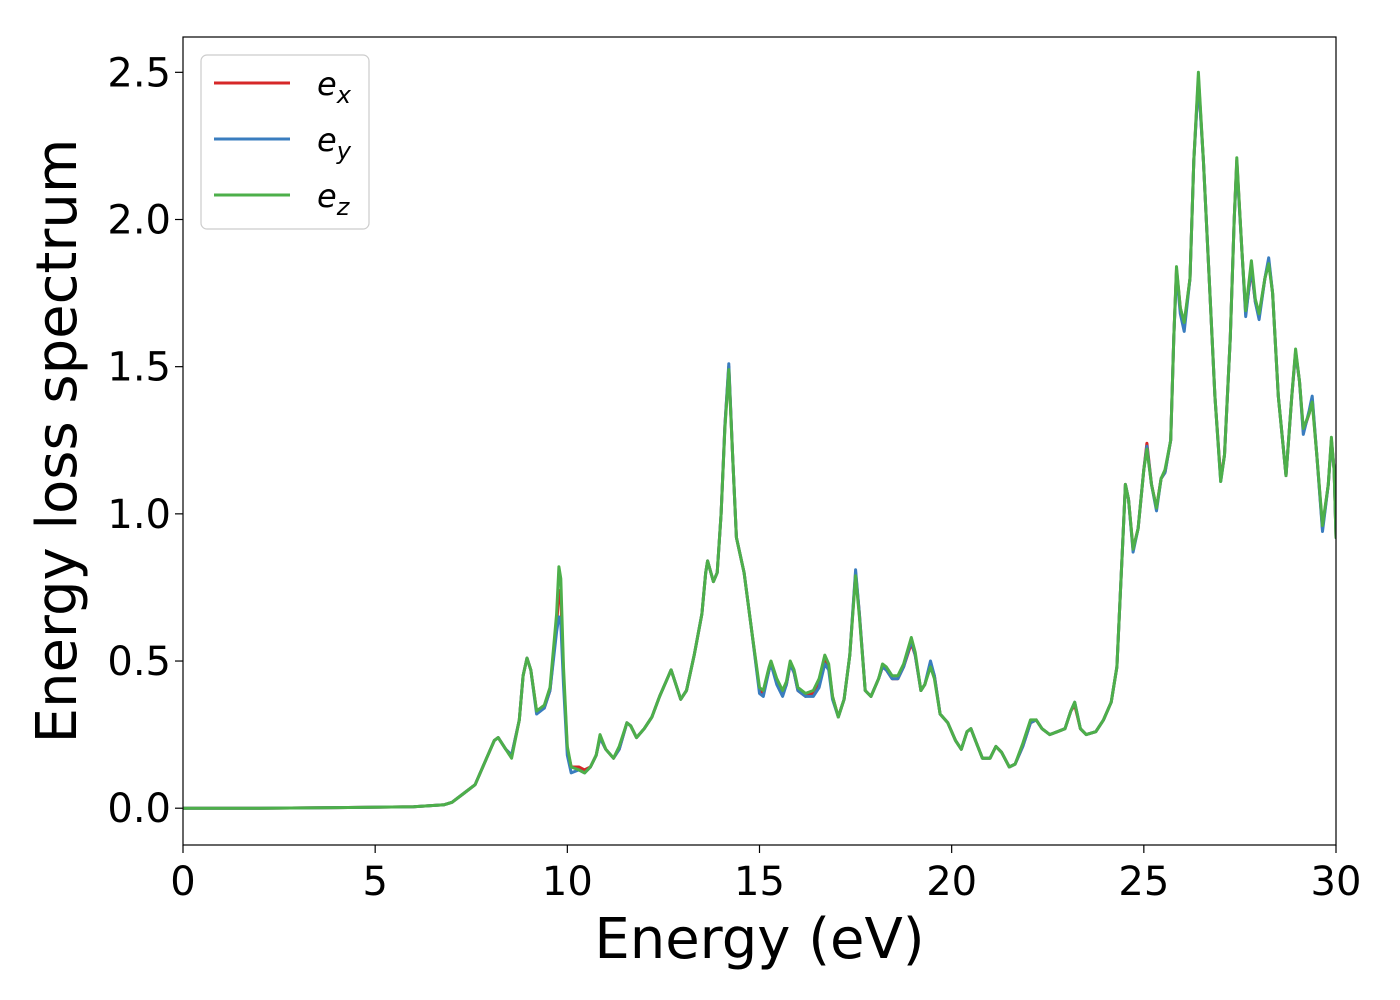 This screenshot has width=1400, height=1000. I want to click on y-tick-label: 2.5, so click(139, 73).